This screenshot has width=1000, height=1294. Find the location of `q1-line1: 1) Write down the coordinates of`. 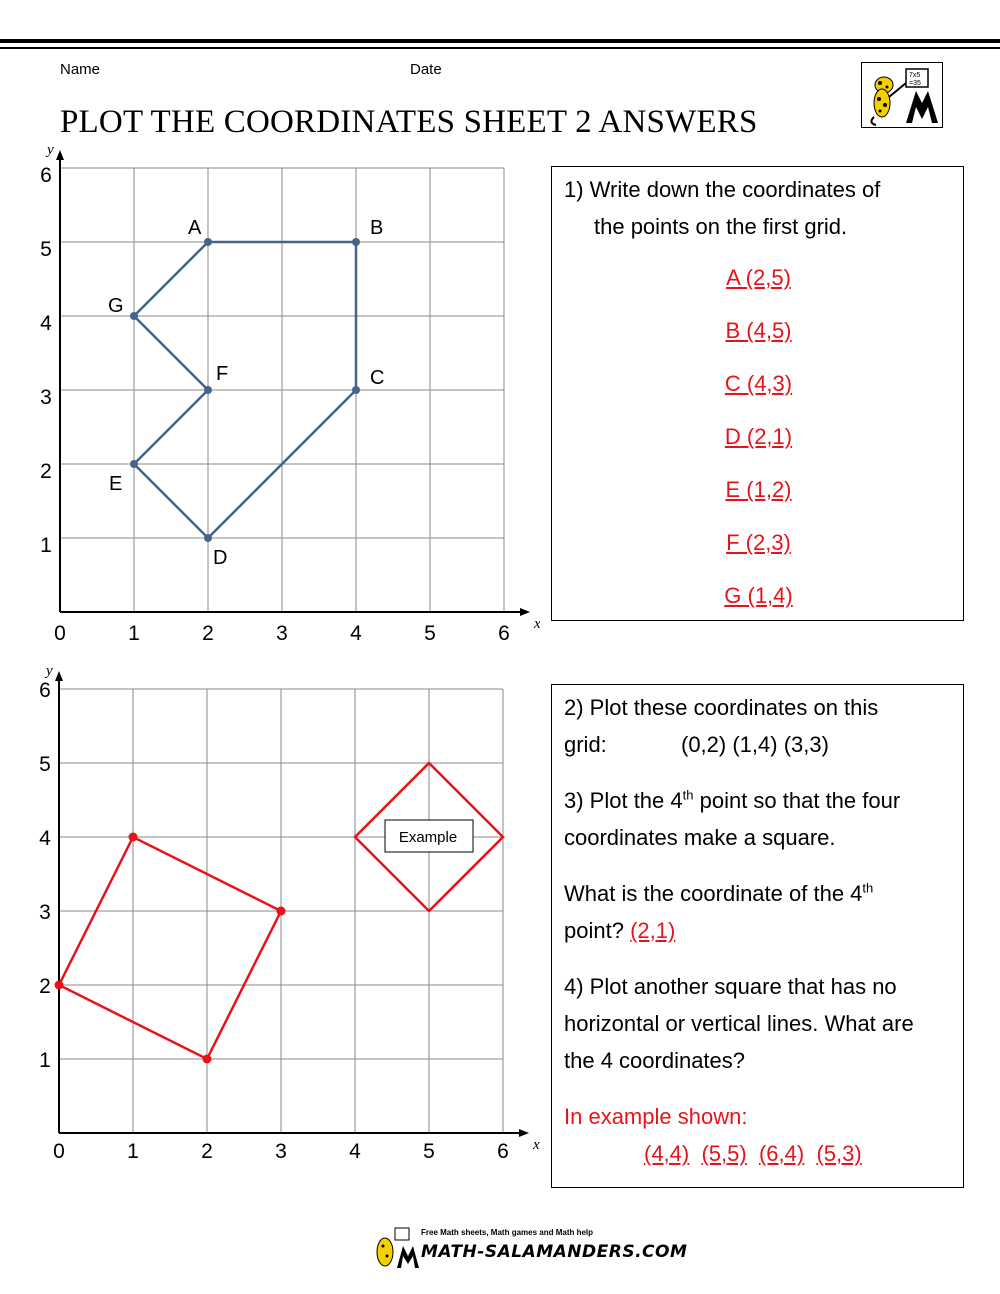

q1-line1: 1) Write down the coordinates of is located at coordinates (722, 189).